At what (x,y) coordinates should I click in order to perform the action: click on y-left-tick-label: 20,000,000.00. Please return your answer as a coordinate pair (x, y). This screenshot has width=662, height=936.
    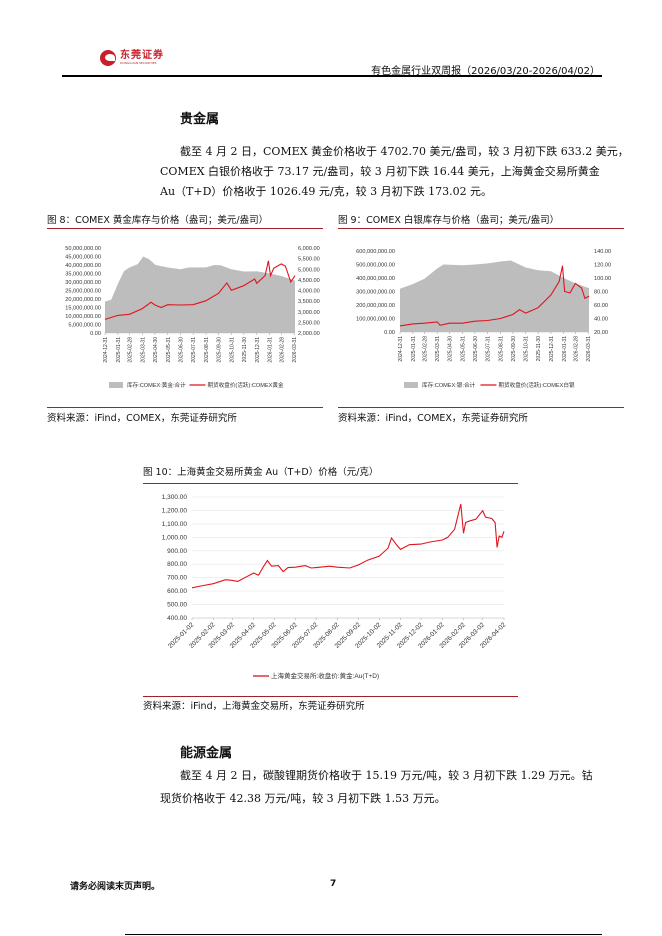
    Looking at the image, I should click on (83, 300).